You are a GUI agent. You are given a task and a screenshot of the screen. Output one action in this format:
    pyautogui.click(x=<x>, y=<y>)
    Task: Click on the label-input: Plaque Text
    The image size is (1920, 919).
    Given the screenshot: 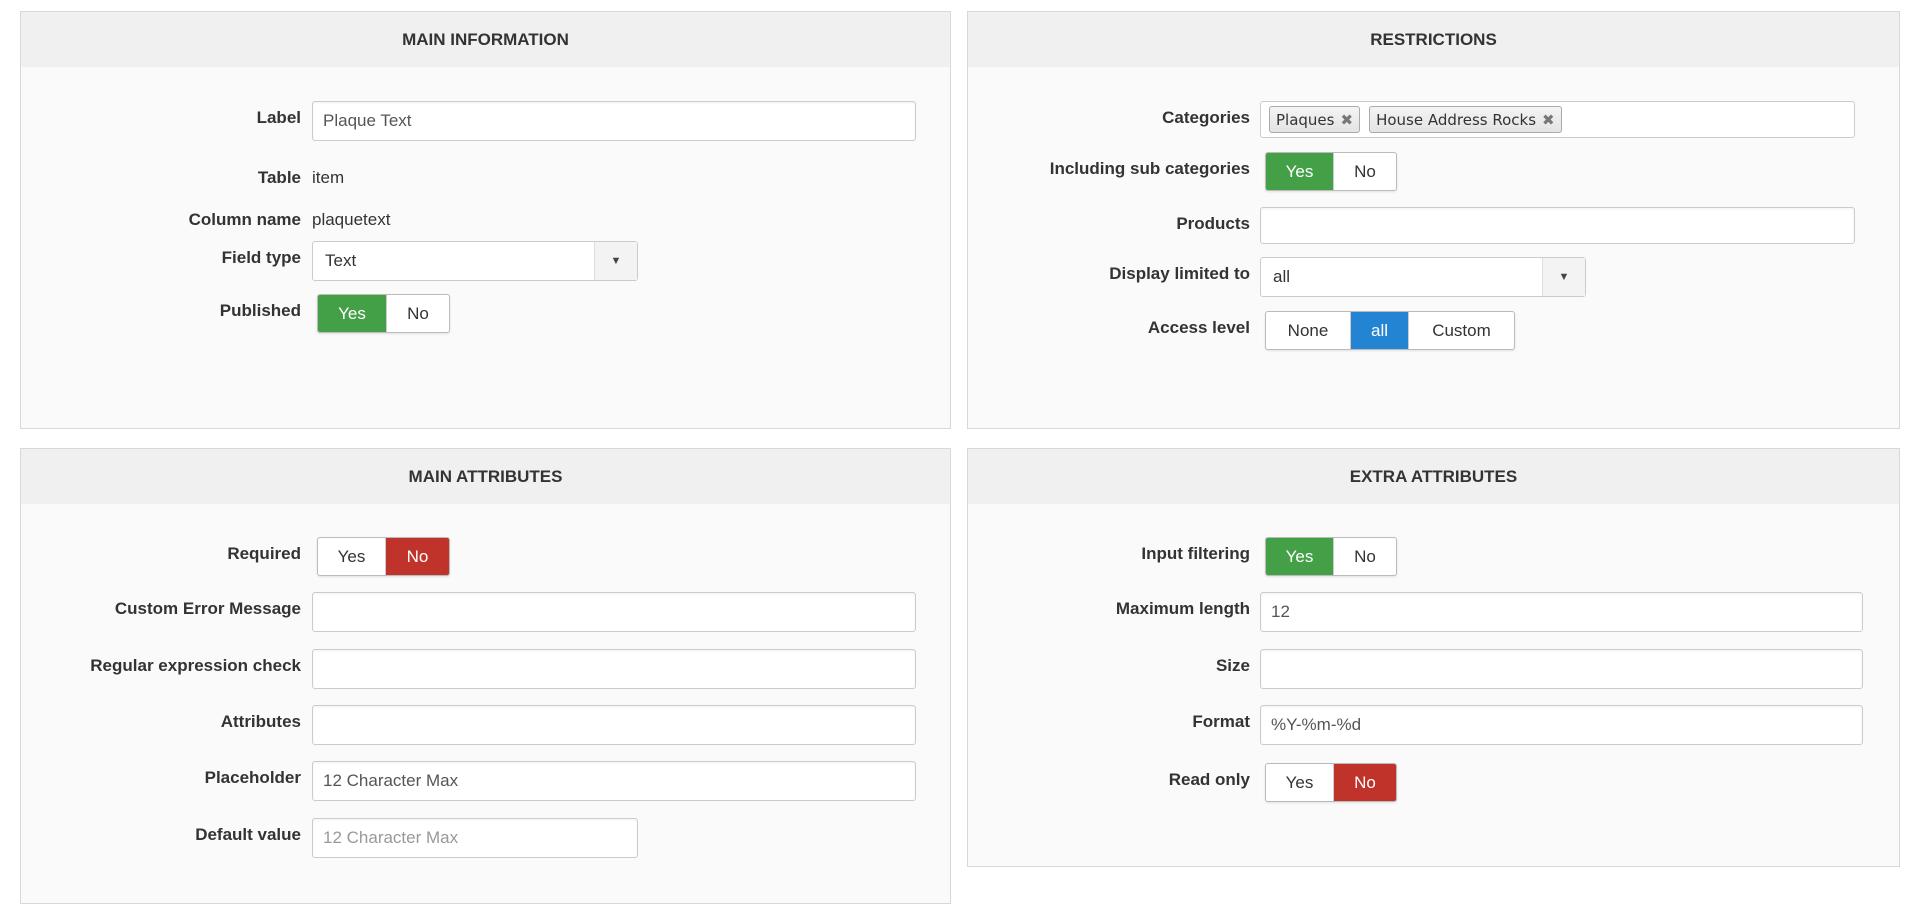 What is the action you would take?
    pyautogui.click(x=614, y=121)
    